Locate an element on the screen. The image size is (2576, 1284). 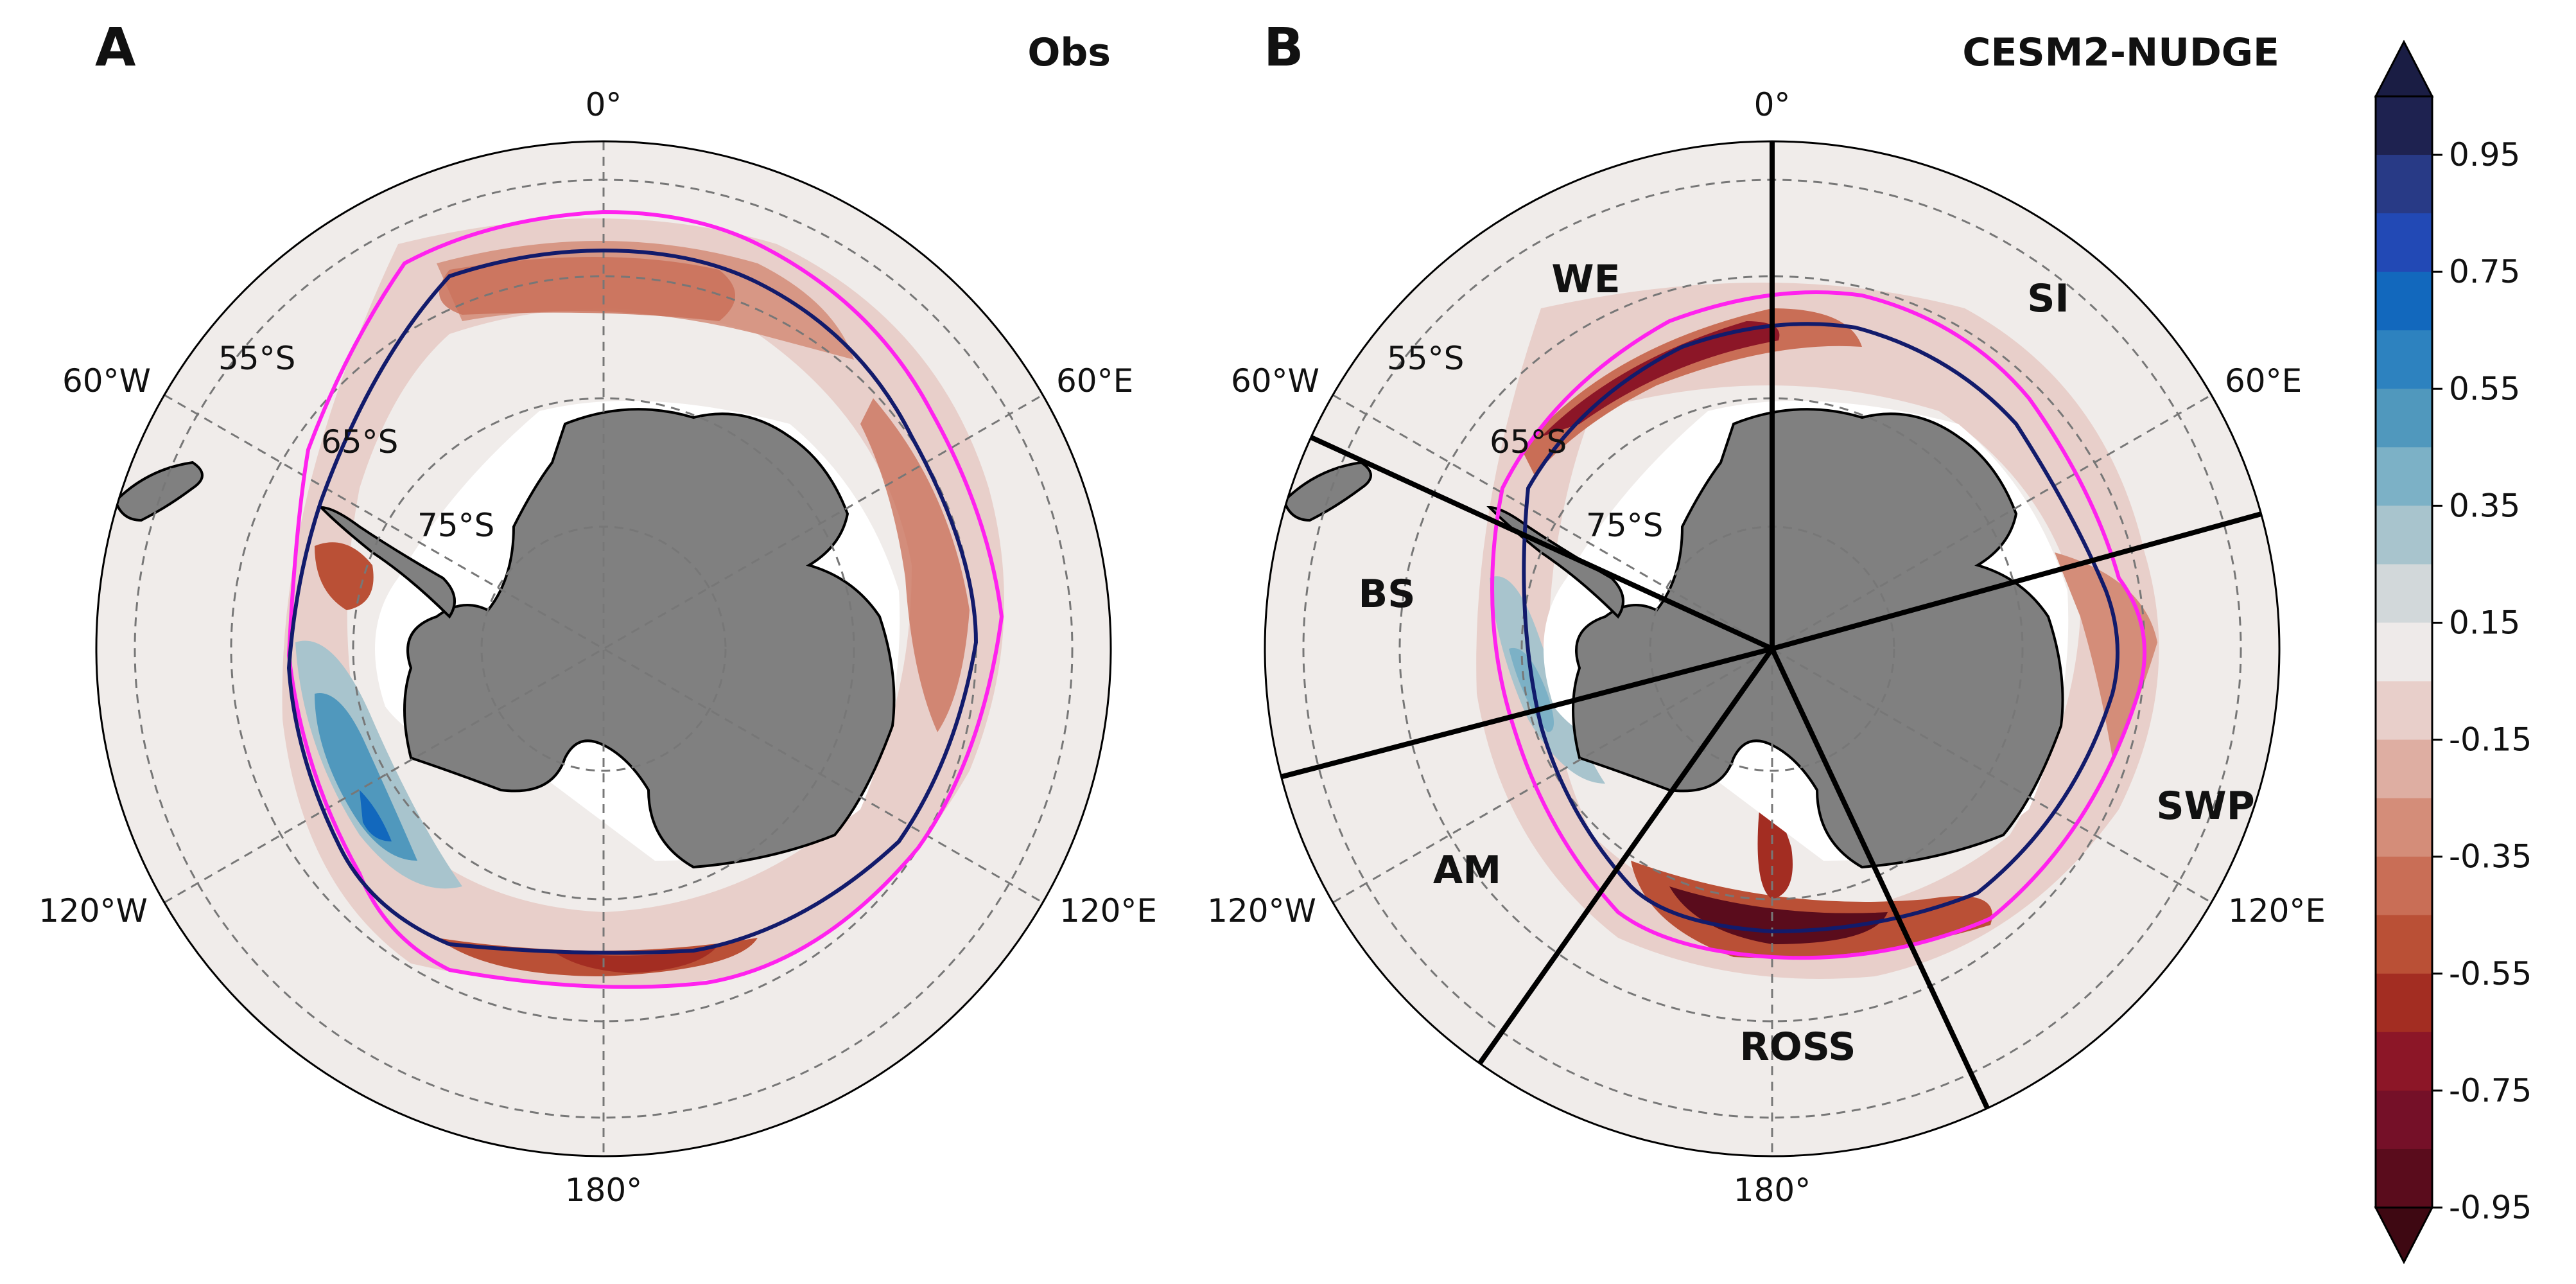
model-navy-contour is located at coordinates (1820, 628).